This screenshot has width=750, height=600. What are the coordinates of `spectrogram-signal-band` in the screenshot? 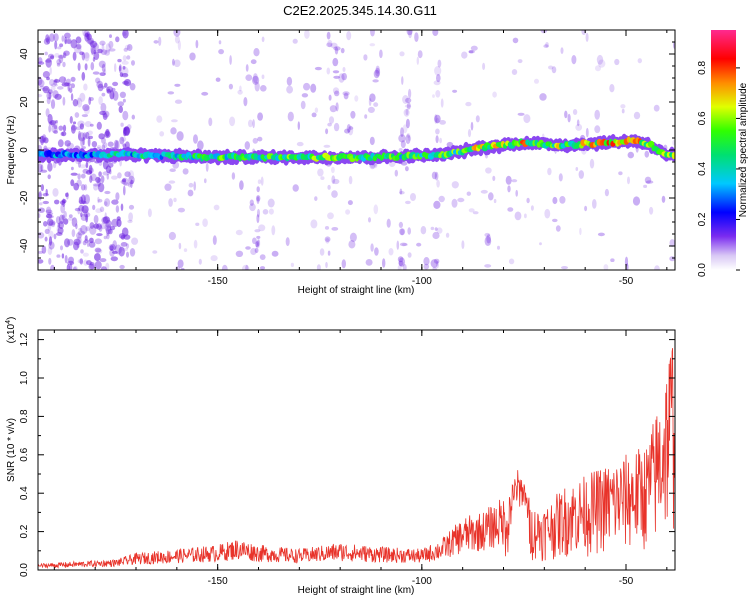 It's located at (356, 149).